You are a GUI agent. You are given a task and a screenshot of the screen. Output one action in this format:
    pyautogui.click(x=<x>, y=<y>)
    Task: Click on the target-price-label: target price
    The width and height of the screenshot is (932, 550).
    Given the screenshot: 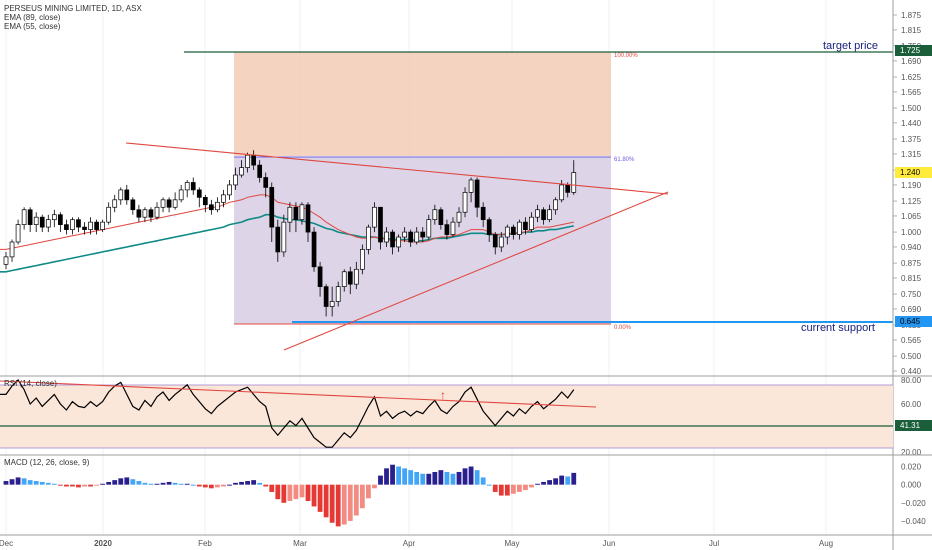 What is the action you would take?
    pyautogui.click(x=850, y=46)
    